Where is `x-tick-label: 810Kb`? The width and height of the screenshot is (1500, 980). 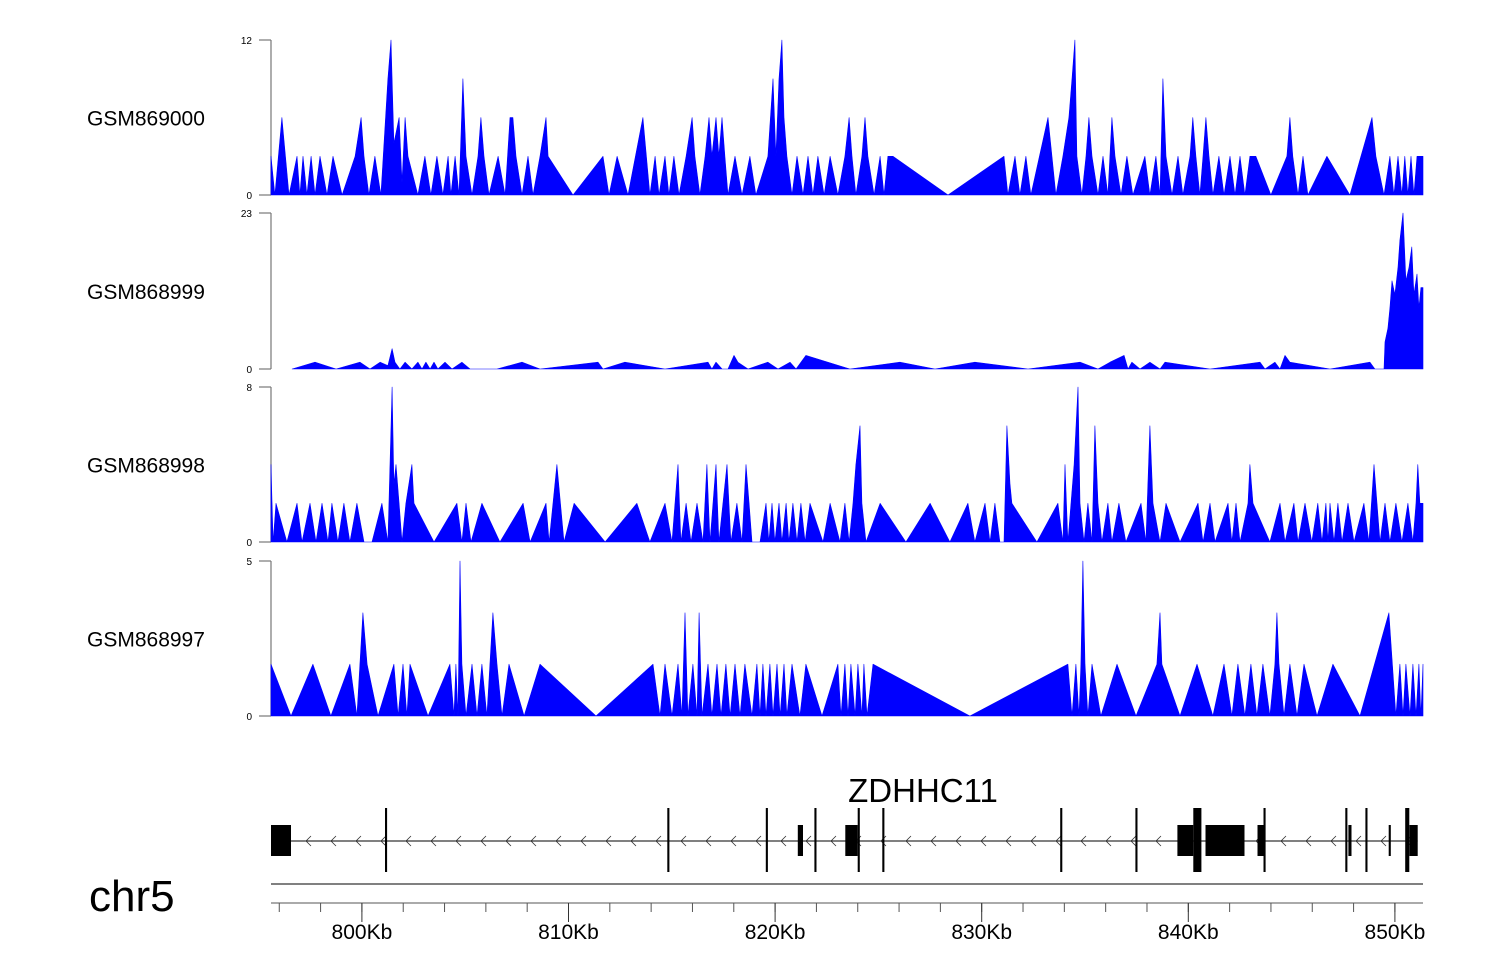
x-tick-label: 810Kb is located at coordinates (568, 932).